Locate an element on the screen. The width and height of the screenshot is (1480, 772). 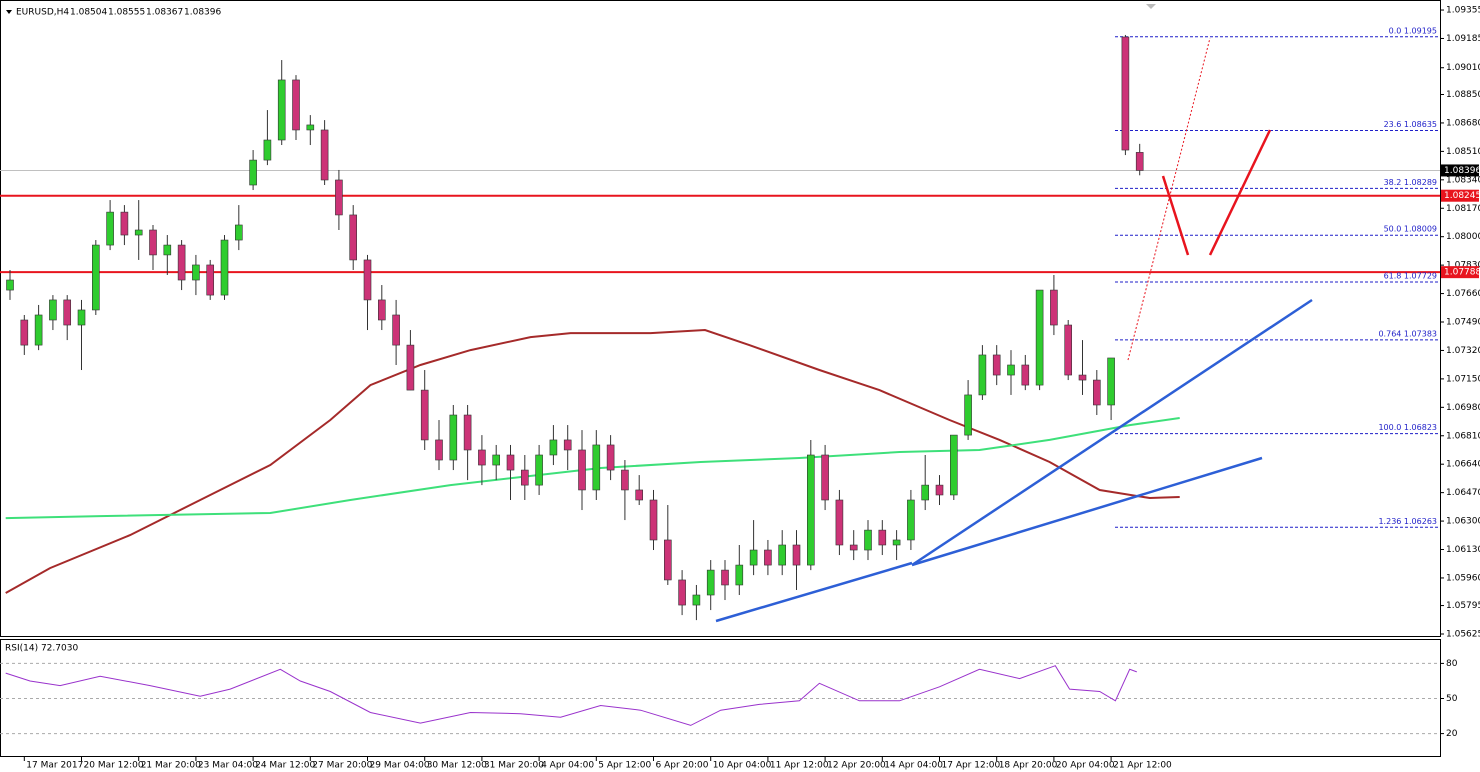
x-tick-label: 4 Apr 04:00 is located at coordinates (567, 766).